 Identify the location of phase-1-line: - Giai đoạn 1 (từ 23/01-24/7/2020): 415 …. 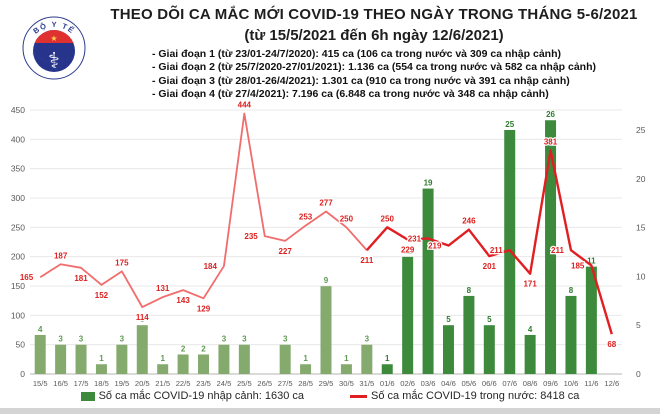
(356, 54).